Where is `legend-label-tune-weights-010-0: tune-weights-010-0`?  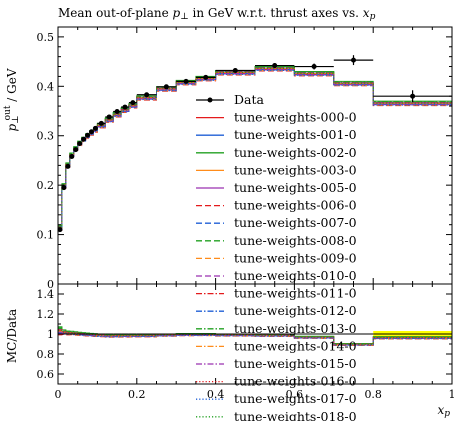
legend-label-tune-weights-010-0: tune-weights-010-0 is located at coordinates (295, 275).